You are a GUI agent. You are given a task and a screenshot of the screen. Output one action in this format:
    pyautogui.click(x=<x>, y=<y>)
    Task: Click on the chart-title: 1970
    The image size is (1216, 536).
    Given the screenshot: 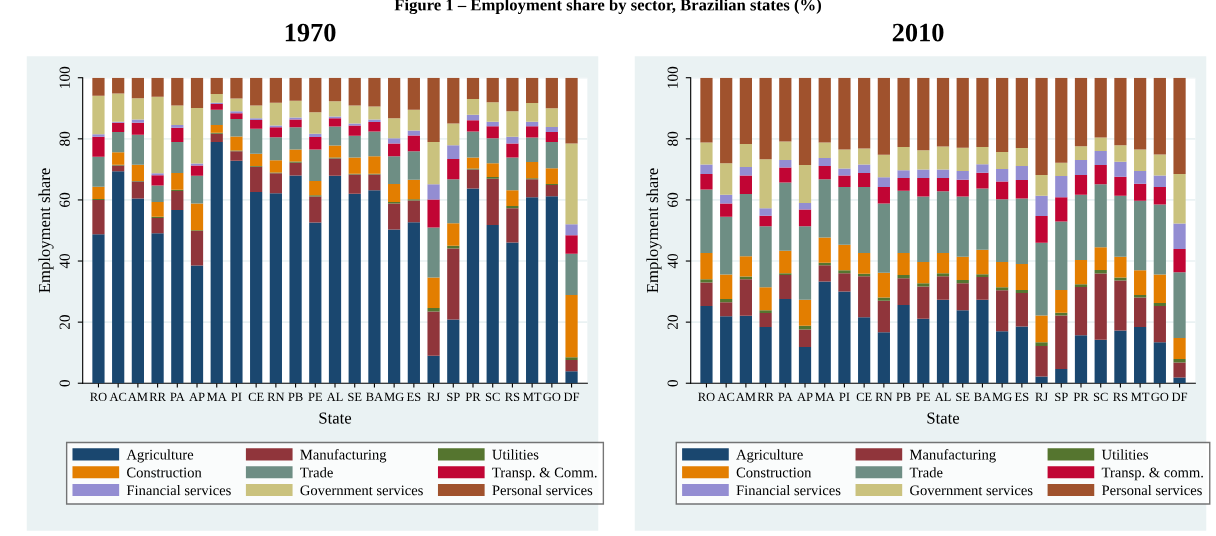 What is the action you would take?
    pyautogui.click(x=310, y=32)
    